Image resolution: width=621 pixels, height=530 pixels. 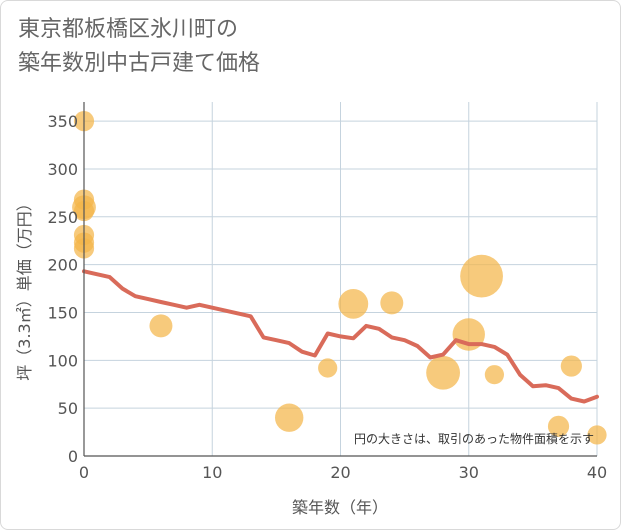 I want to click on y-tick-label: 0, so click(x=73, y=456).